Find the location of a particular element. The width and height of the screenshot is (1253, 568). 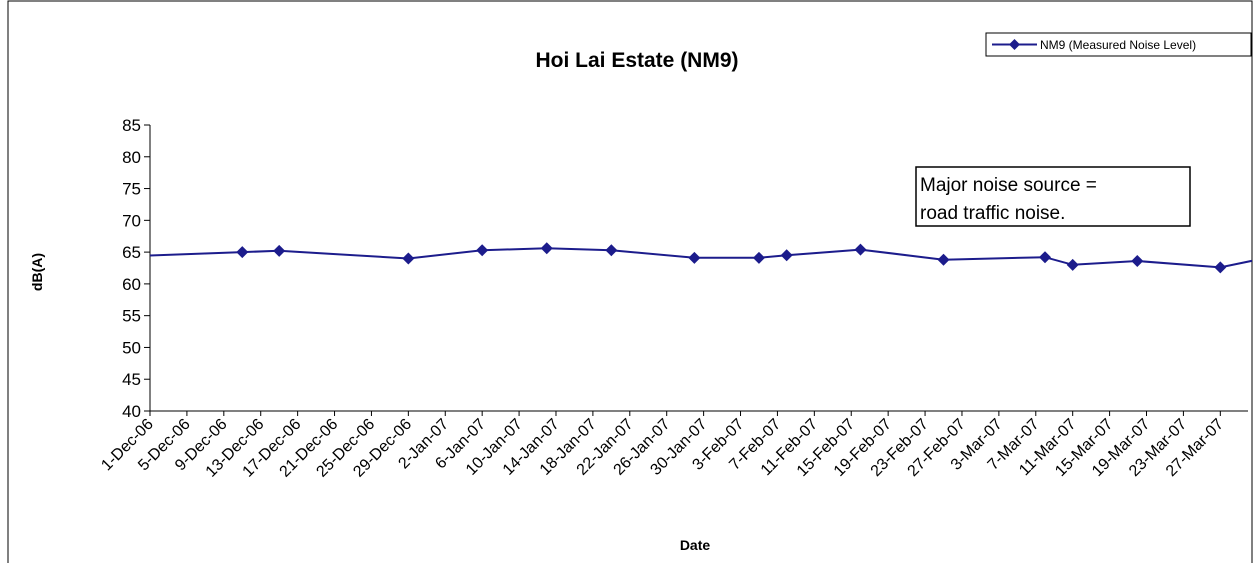

legend-box is located at coordinates (1118, 44).